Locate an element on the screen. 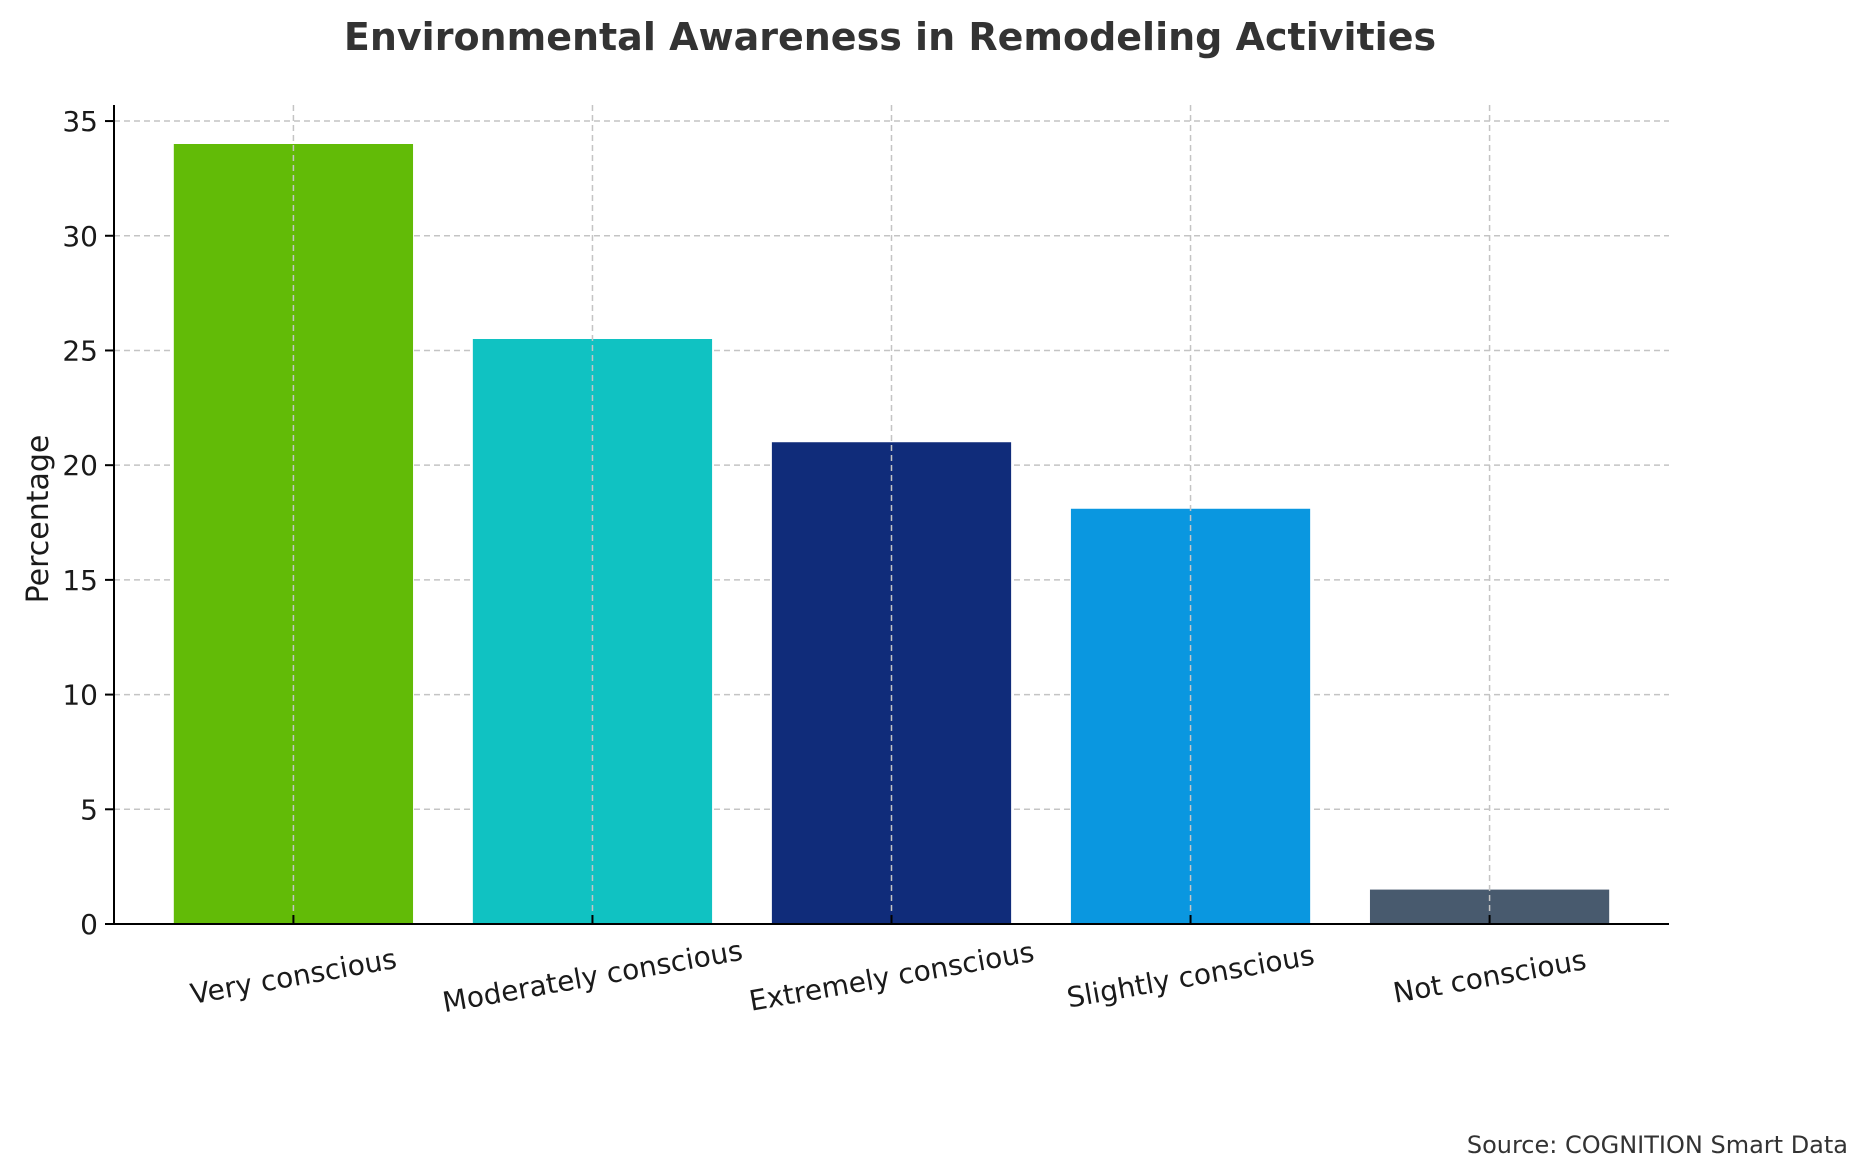  y-tick-label: 10 is located at coordinates (80, 695).